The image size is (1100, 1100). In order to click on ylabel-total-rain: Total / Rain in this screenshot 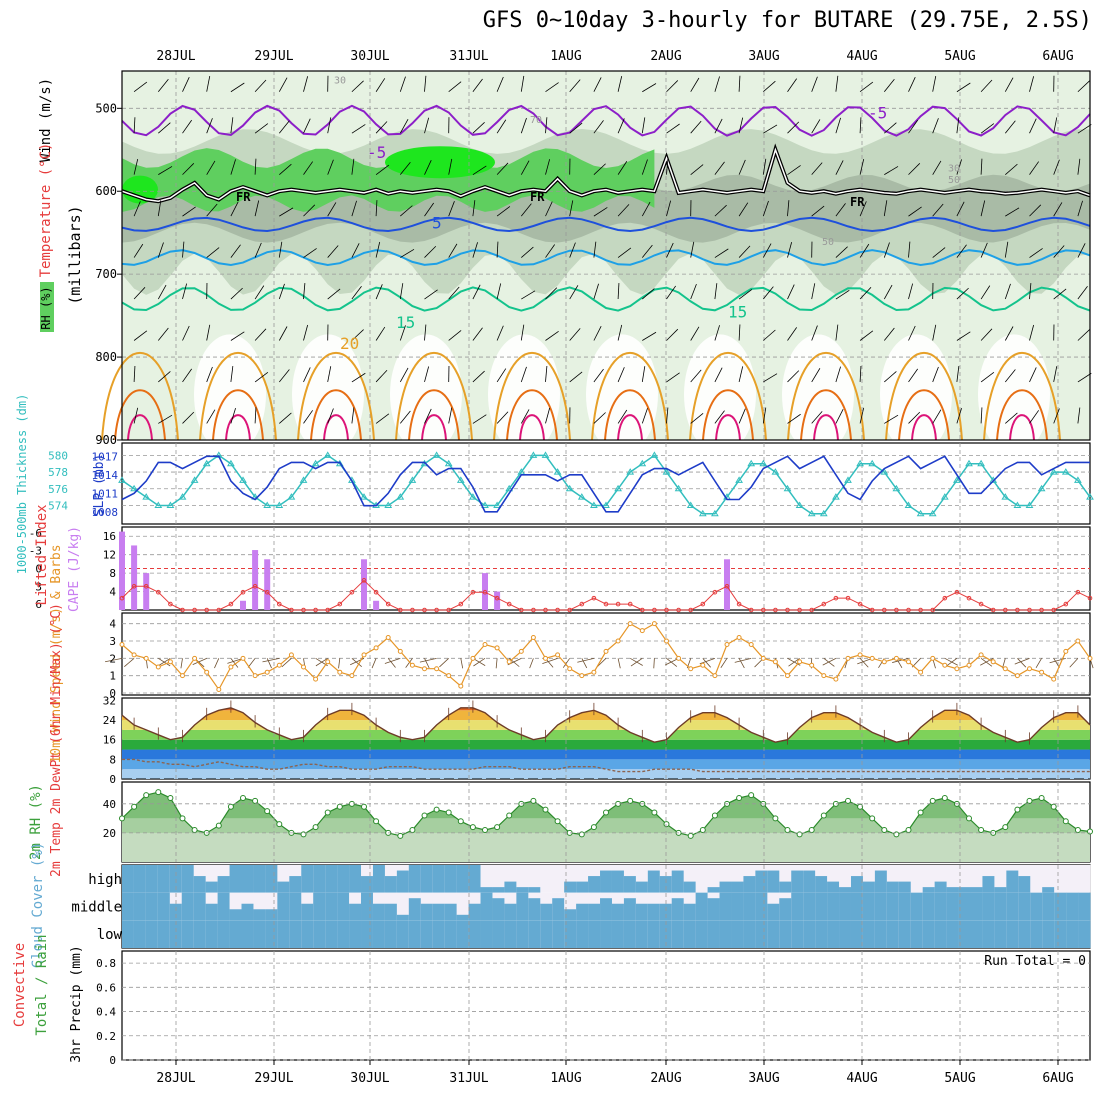, I will do `click(42, 984)`.